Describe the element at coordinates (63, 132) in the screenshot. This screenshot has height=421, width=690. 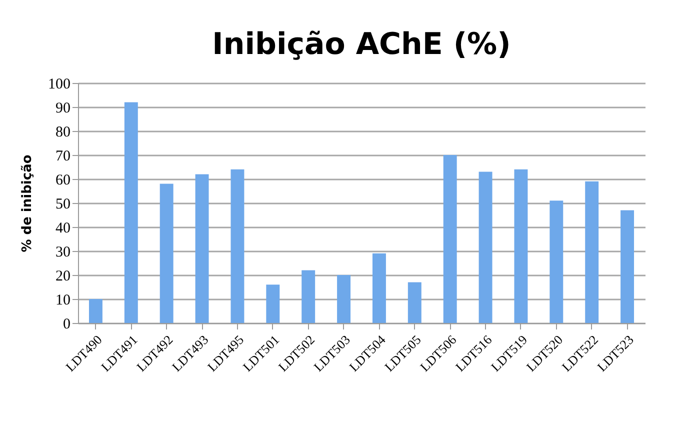
I see `y-tick-label: 80` at that location.